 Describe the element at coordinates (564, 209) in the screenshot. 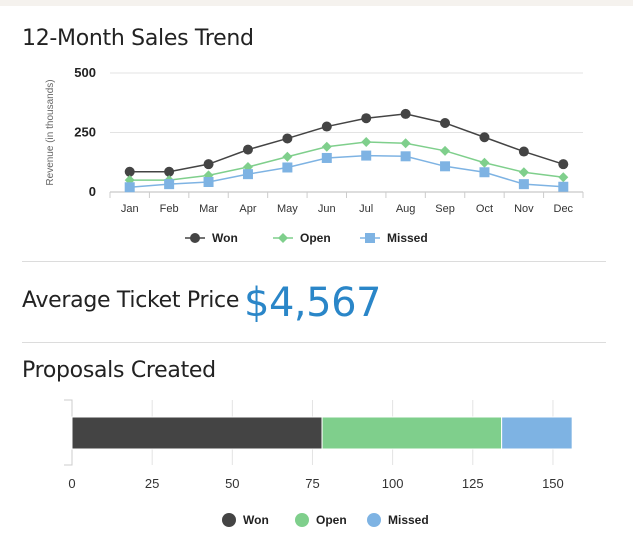

I see `x-tick-label: Dec` at that location.